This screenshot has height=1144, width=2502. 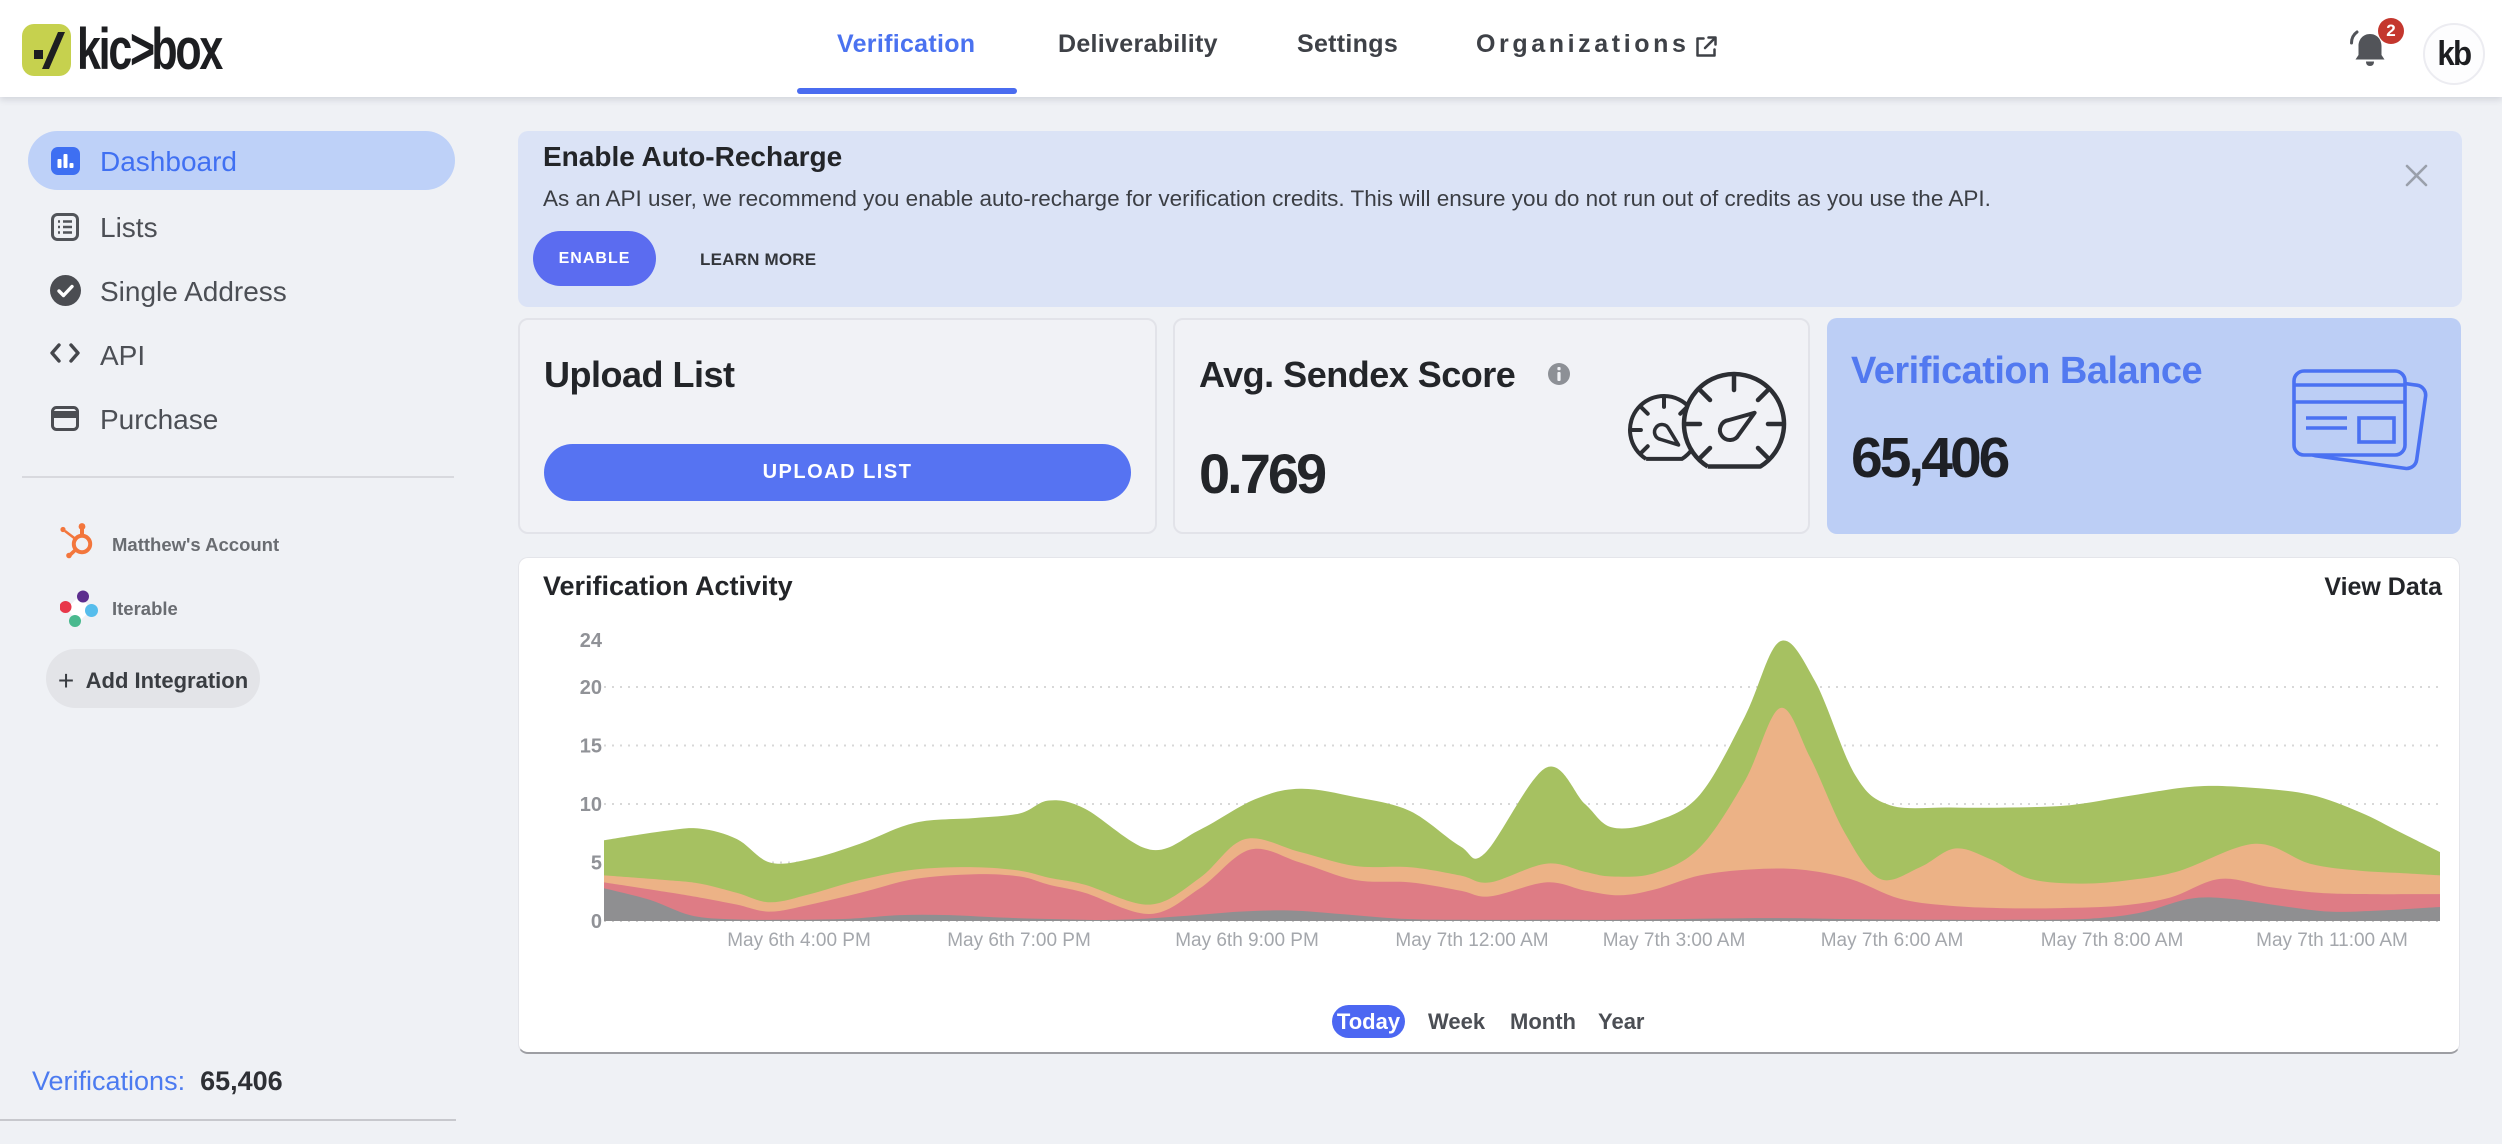 What do you see at coordinates (1892, 940) in the screenshot?
I see `svg-text: May 7th 6:00 AM` at bounding box center [1892, 940].